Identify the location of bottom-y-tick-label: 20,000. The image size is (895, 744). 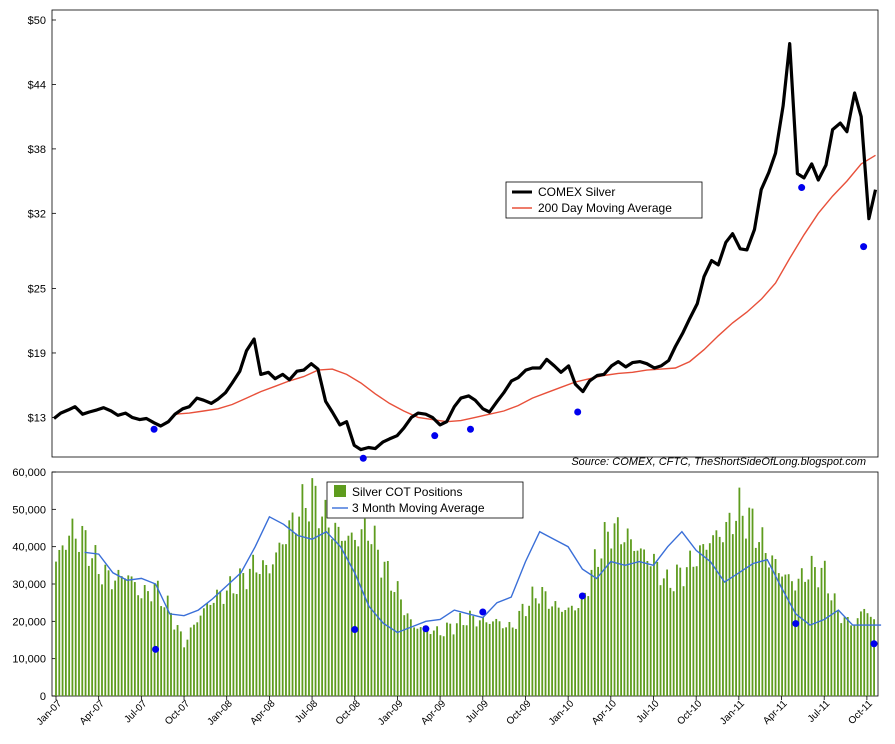
(29, 622).